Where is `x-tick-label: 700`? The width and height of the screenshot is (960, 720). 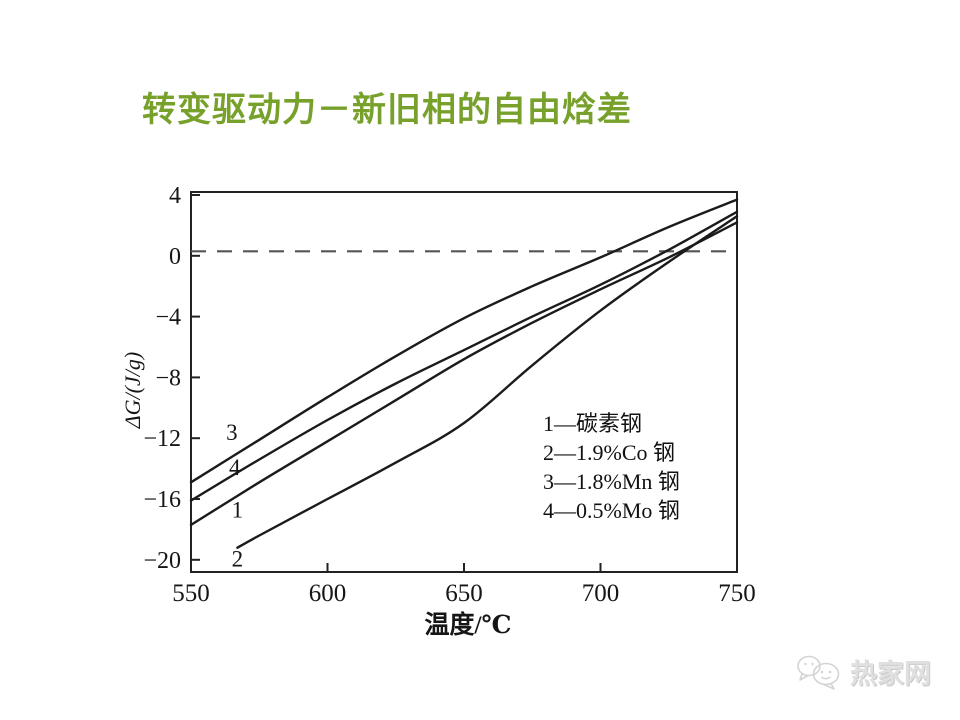
x-tick-label: 700 is located at coordinates (601, 593).